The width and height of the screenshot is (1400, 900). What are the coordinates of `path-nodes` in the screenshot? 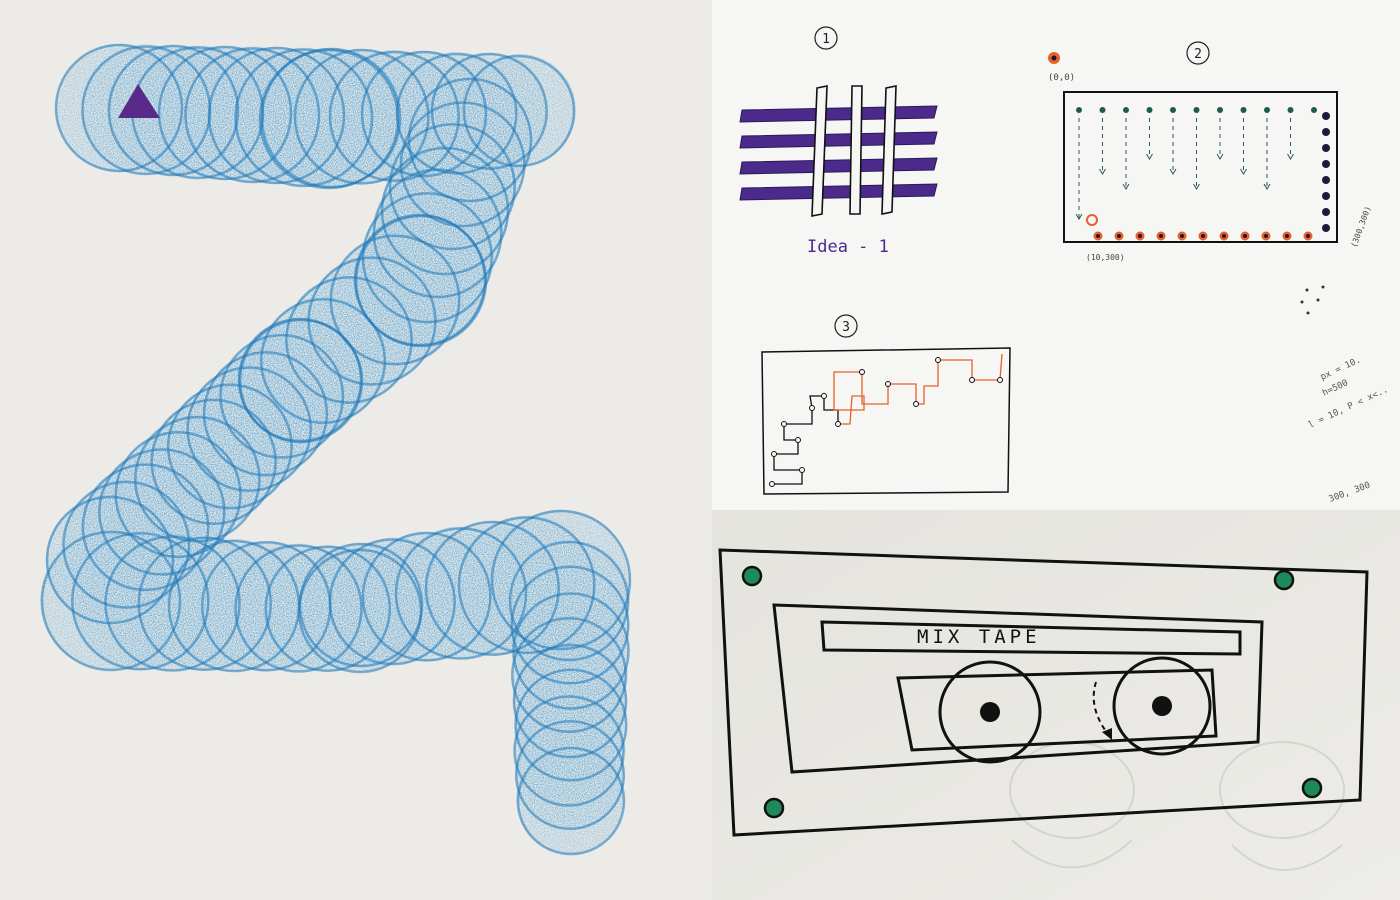 It's located at (886, 422).